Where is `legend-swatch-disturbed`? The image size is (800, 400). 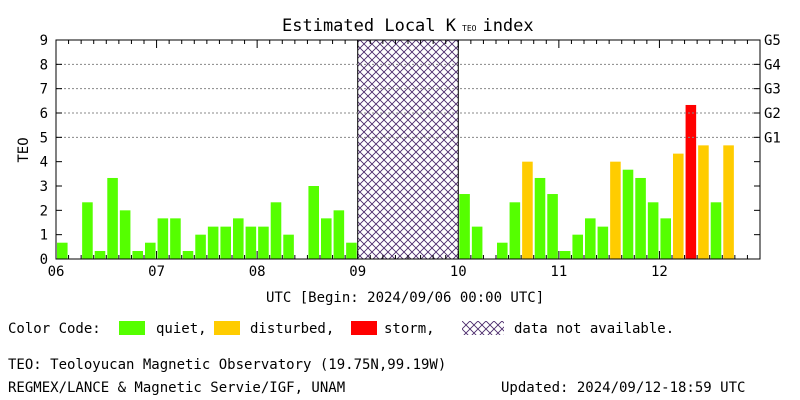 legend-swatch-disturbed is located at coordinates (227, 328).